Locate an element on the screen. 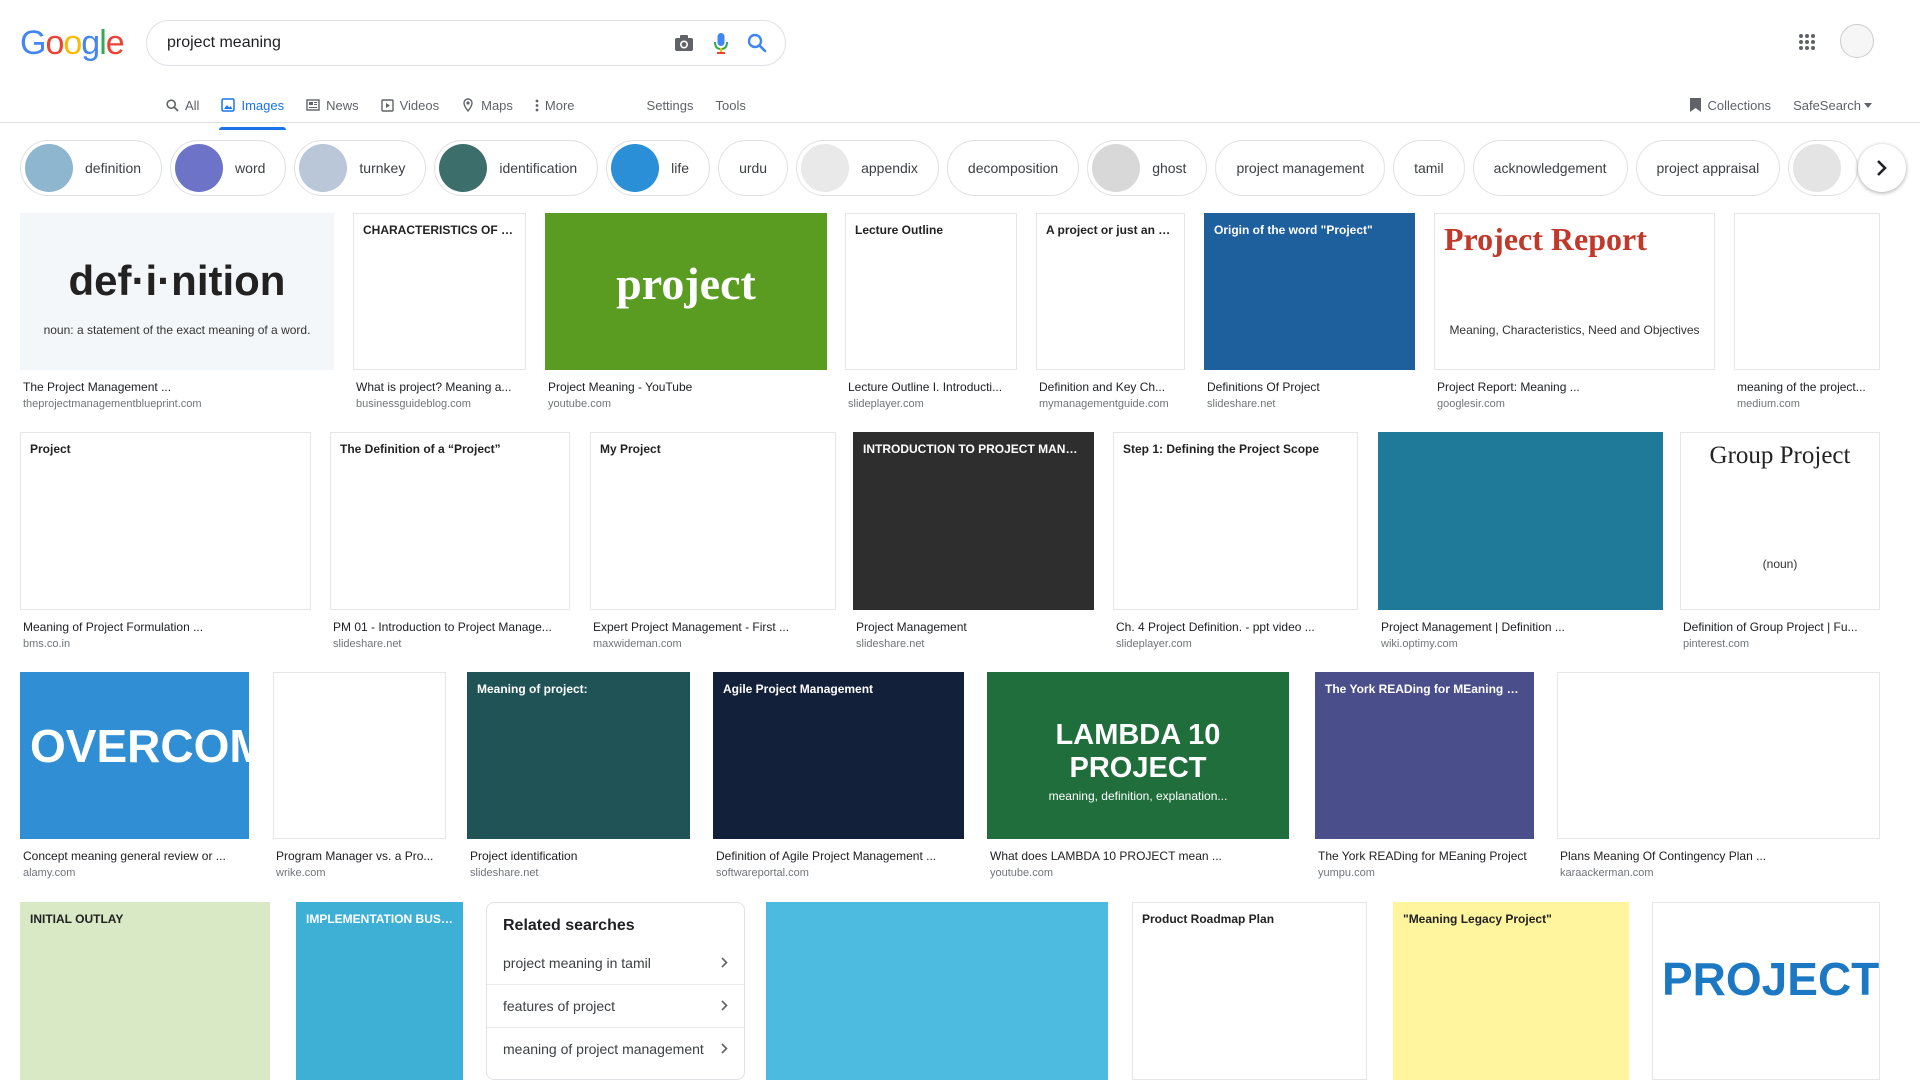 This screenshot has width=1920, height=1080. related-search-item: meaning of project management is located at coordinates (615, 1048).